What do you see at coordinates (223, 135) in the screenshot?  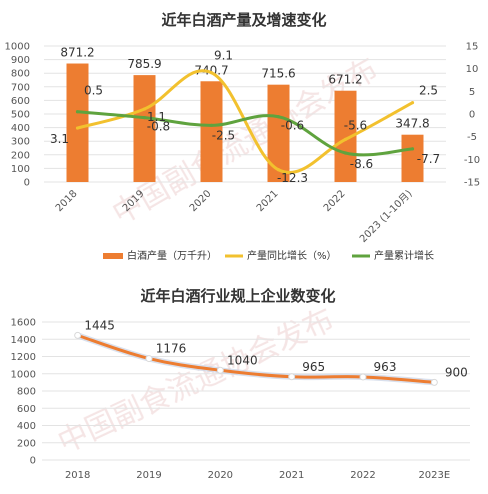 I see `line-data-label: -2.5` at bounding box center [223, 135].